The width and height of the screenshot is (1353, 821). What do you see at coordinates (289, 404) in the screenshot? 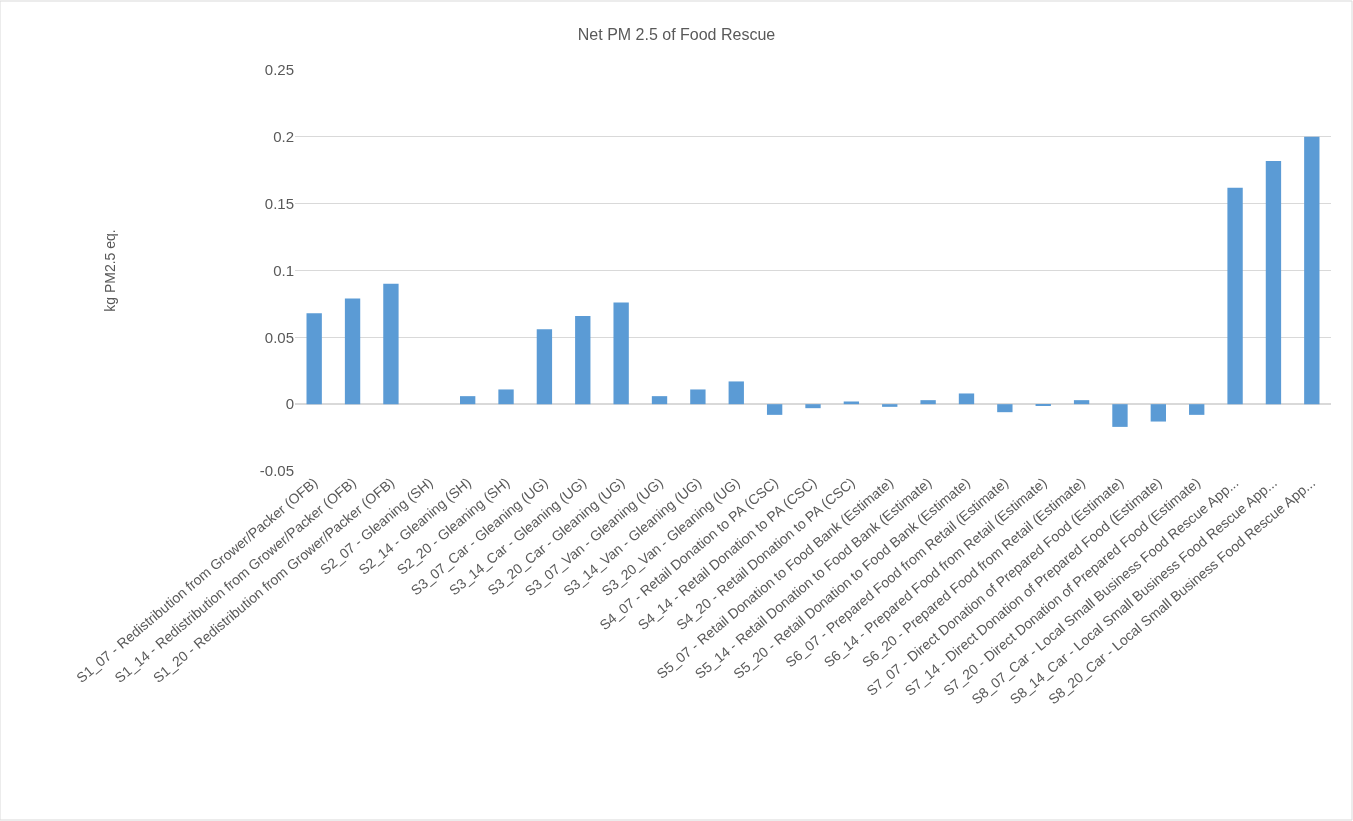
I see `y-tick-label: 0` at bounding box center [289, 404].